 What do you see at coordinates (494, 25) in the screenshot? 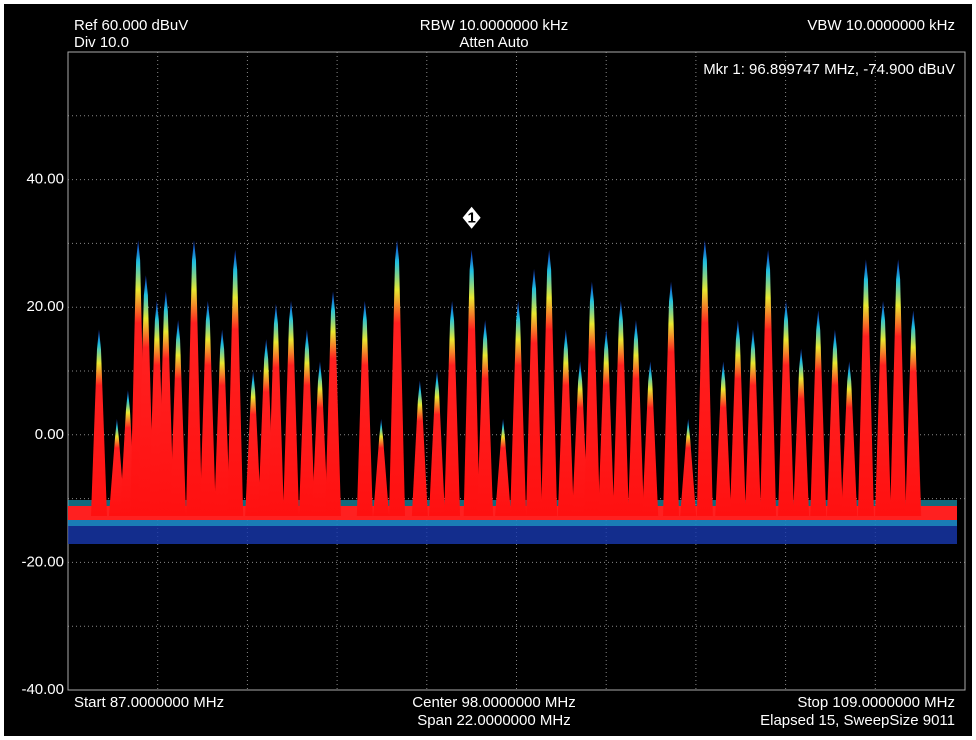
I see `rbw: RBW 10.0000000 kHz` at bounding box center [494, 25].